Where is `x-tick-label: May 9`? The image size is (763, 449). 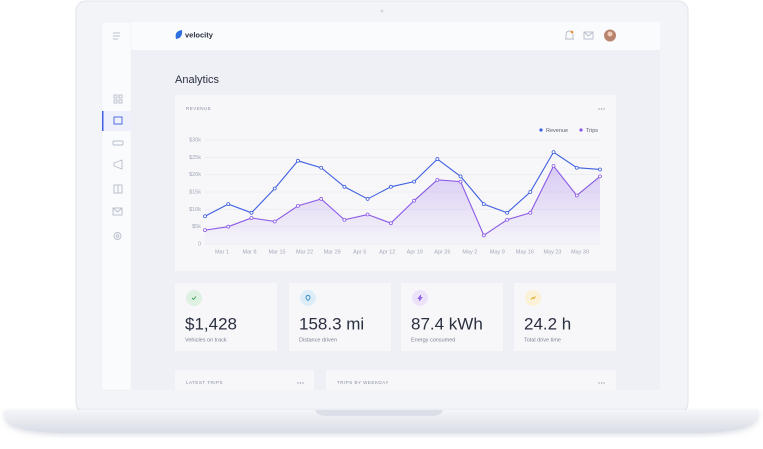
x-tick-label: May 9 is located at coordinates (497, 252).